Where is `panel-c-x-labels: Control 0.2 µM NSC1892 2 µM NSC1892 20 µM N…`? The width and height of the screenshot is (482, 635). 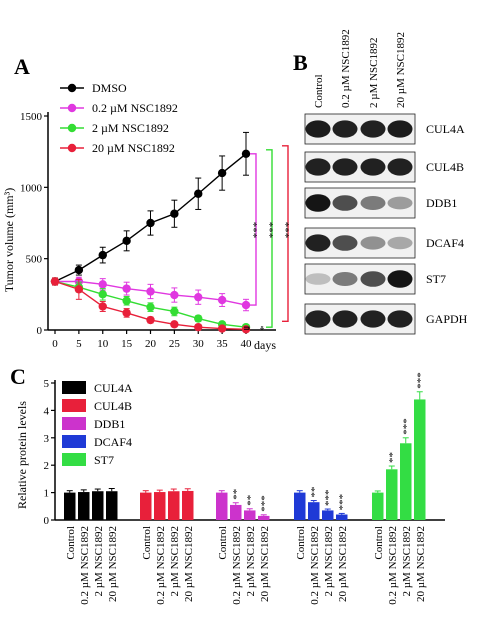
panel-c-x-labels: Control 0.2 µM NSC1892 2 µM NSC1892 20 µM N… is located at coordinates (246, 565).